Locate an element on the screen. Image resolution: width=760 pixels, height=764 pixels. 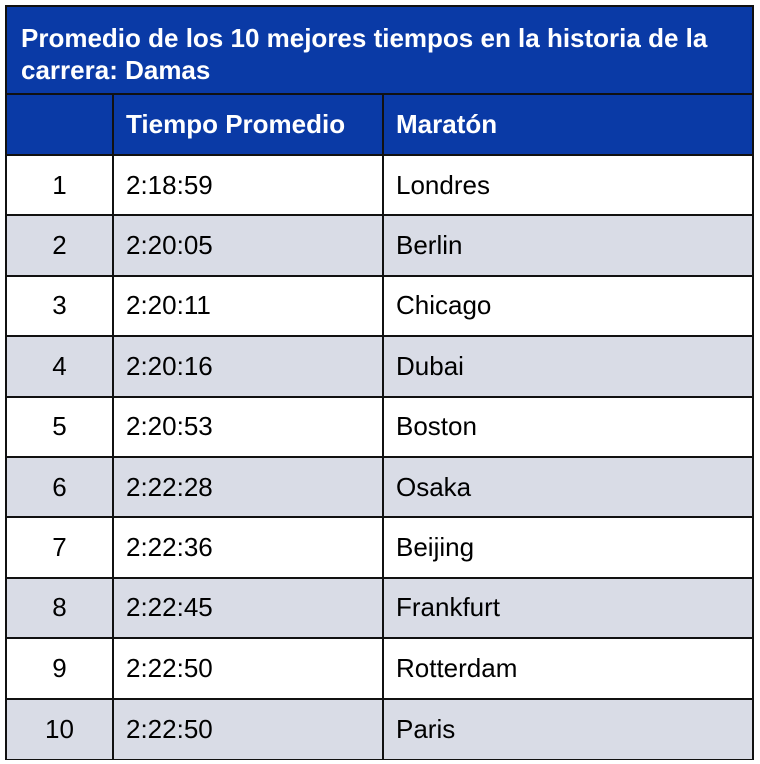
marathon-cell: Londres is located at coordinates (567, 186).